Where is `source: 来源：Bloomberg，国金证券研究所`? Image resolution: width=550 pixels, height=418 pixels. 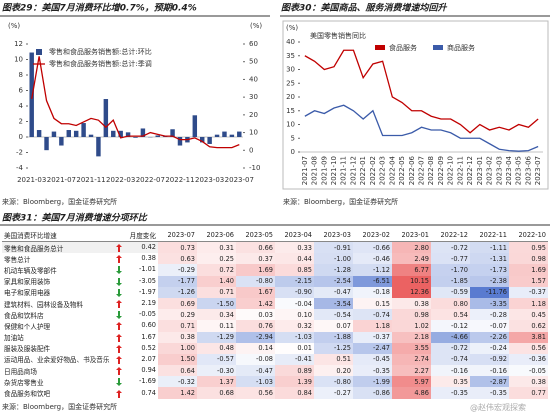 source: 来源：Bloomberg，国金证券研究所 is located at coordinates (340, 201).